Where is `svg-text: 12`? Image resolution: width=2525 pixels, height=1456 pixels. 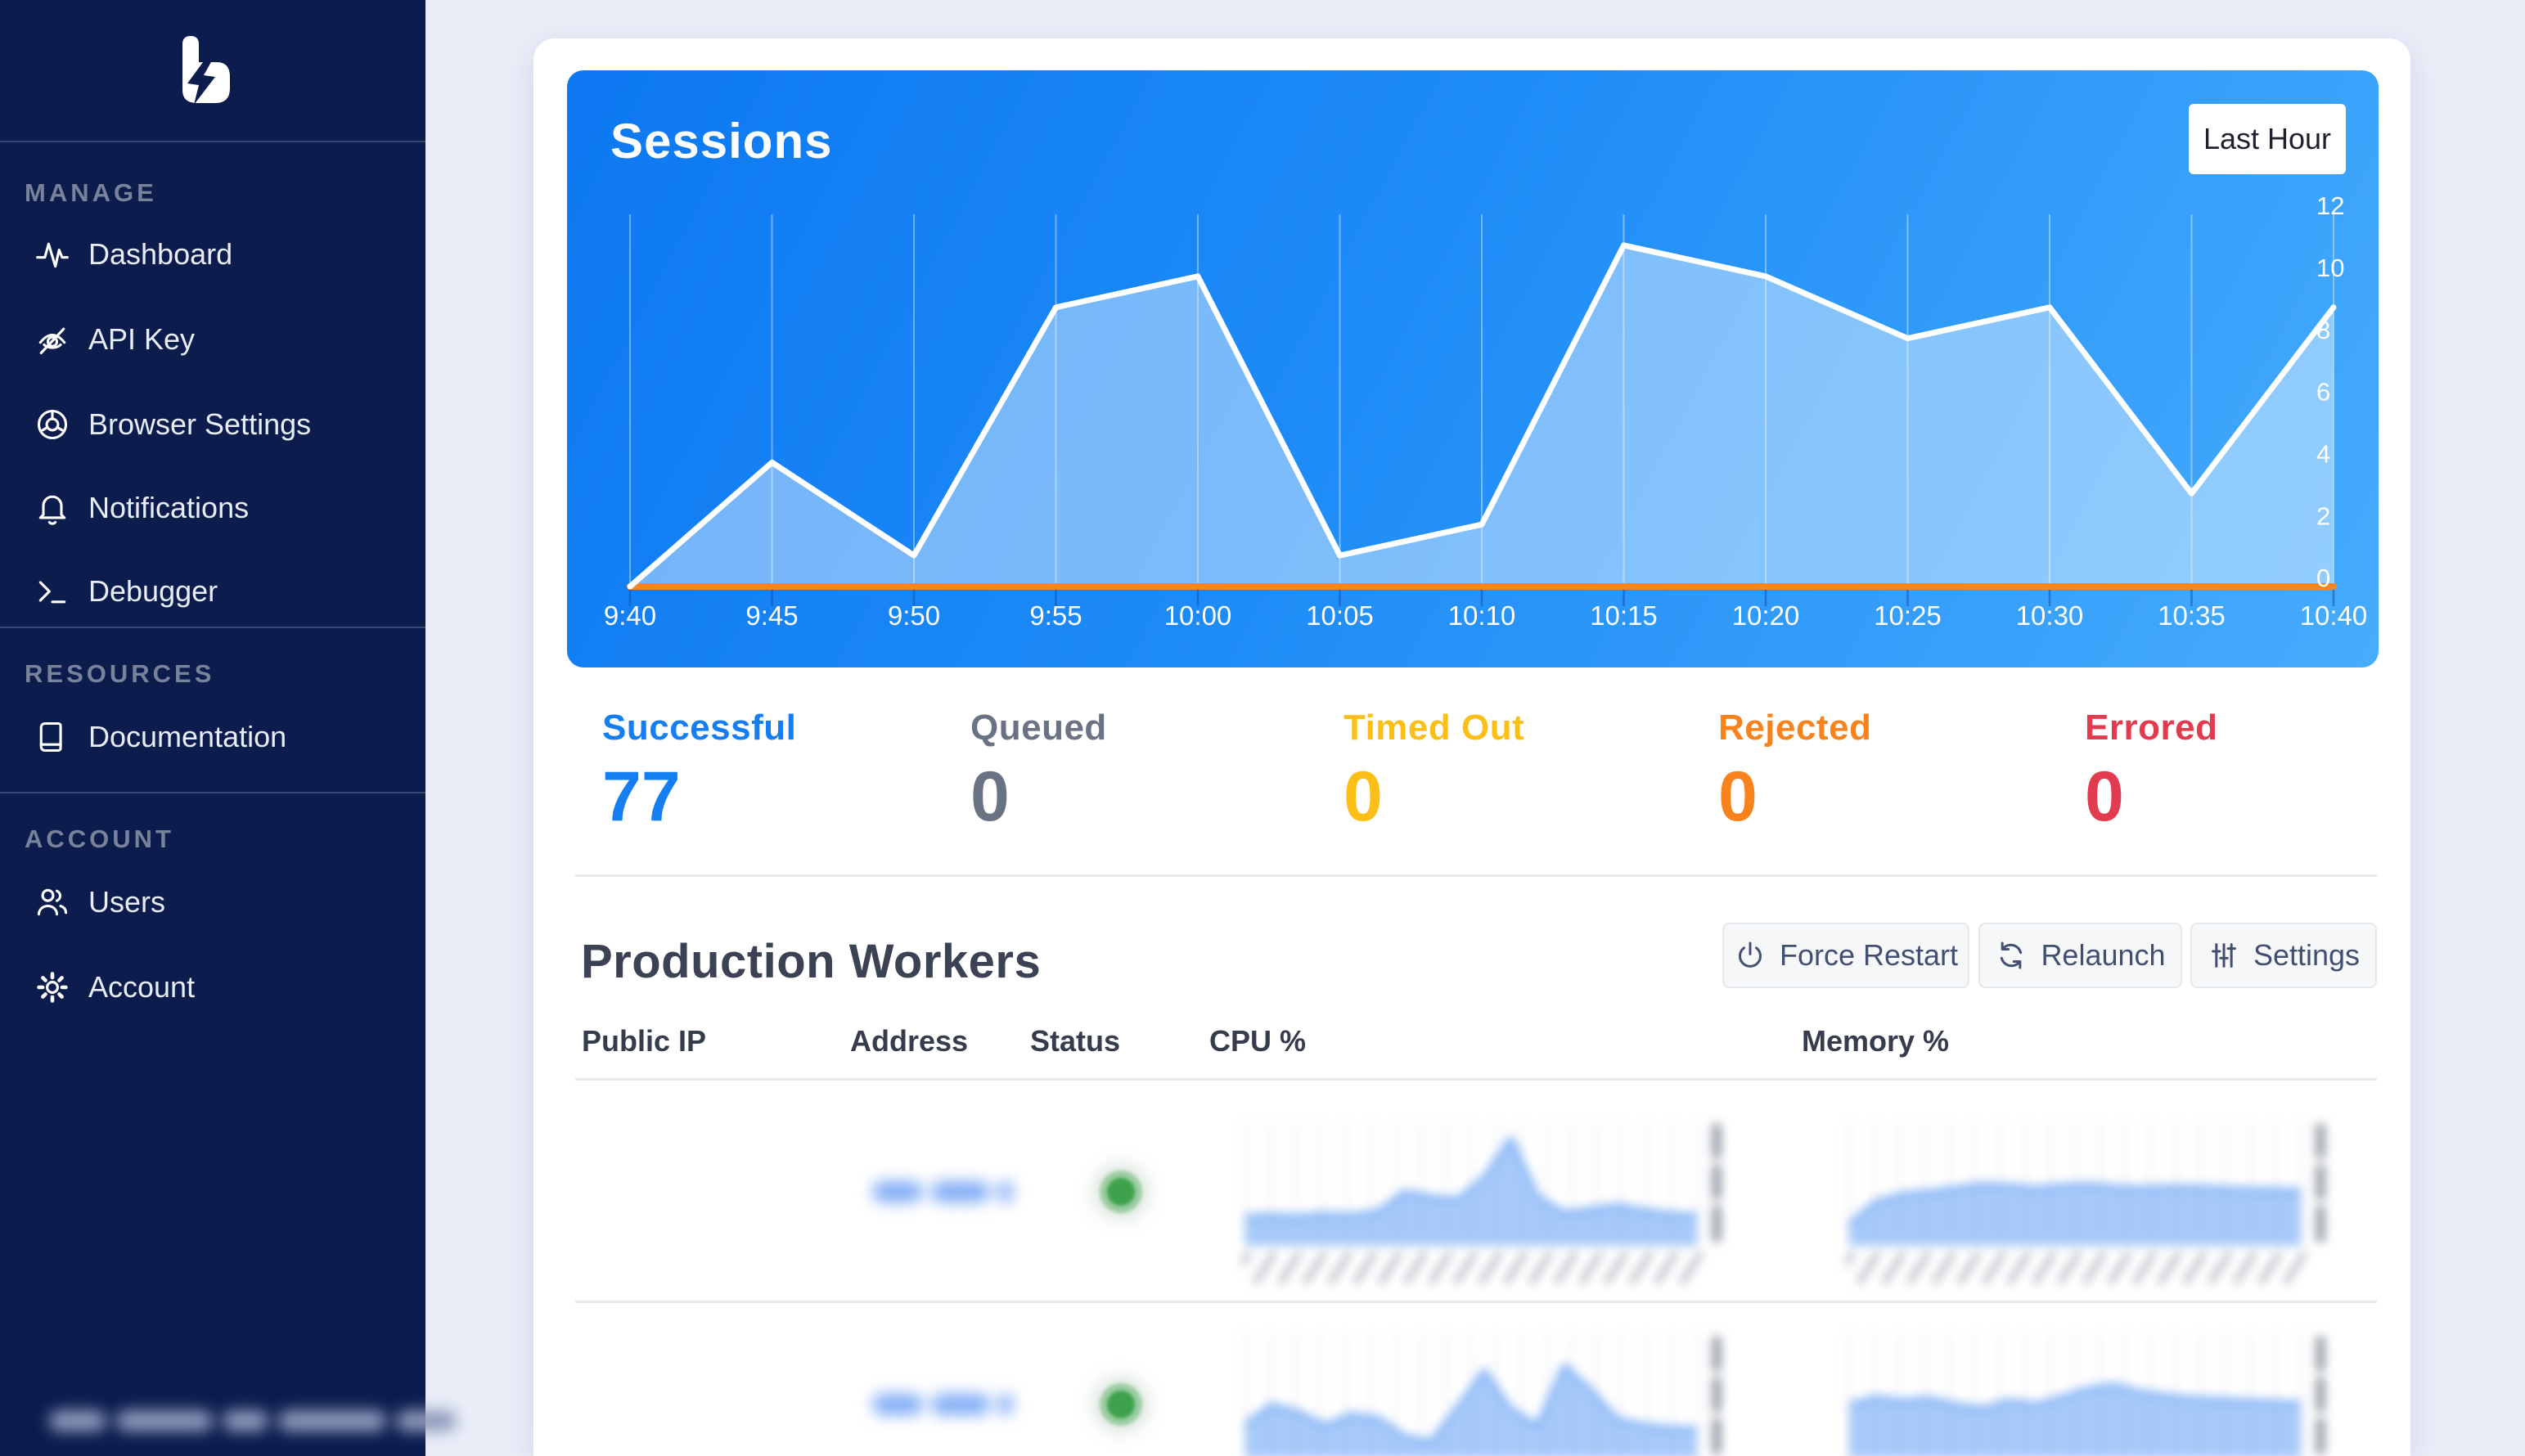 svg-text: 12 is located at coordinates (2330, 206).